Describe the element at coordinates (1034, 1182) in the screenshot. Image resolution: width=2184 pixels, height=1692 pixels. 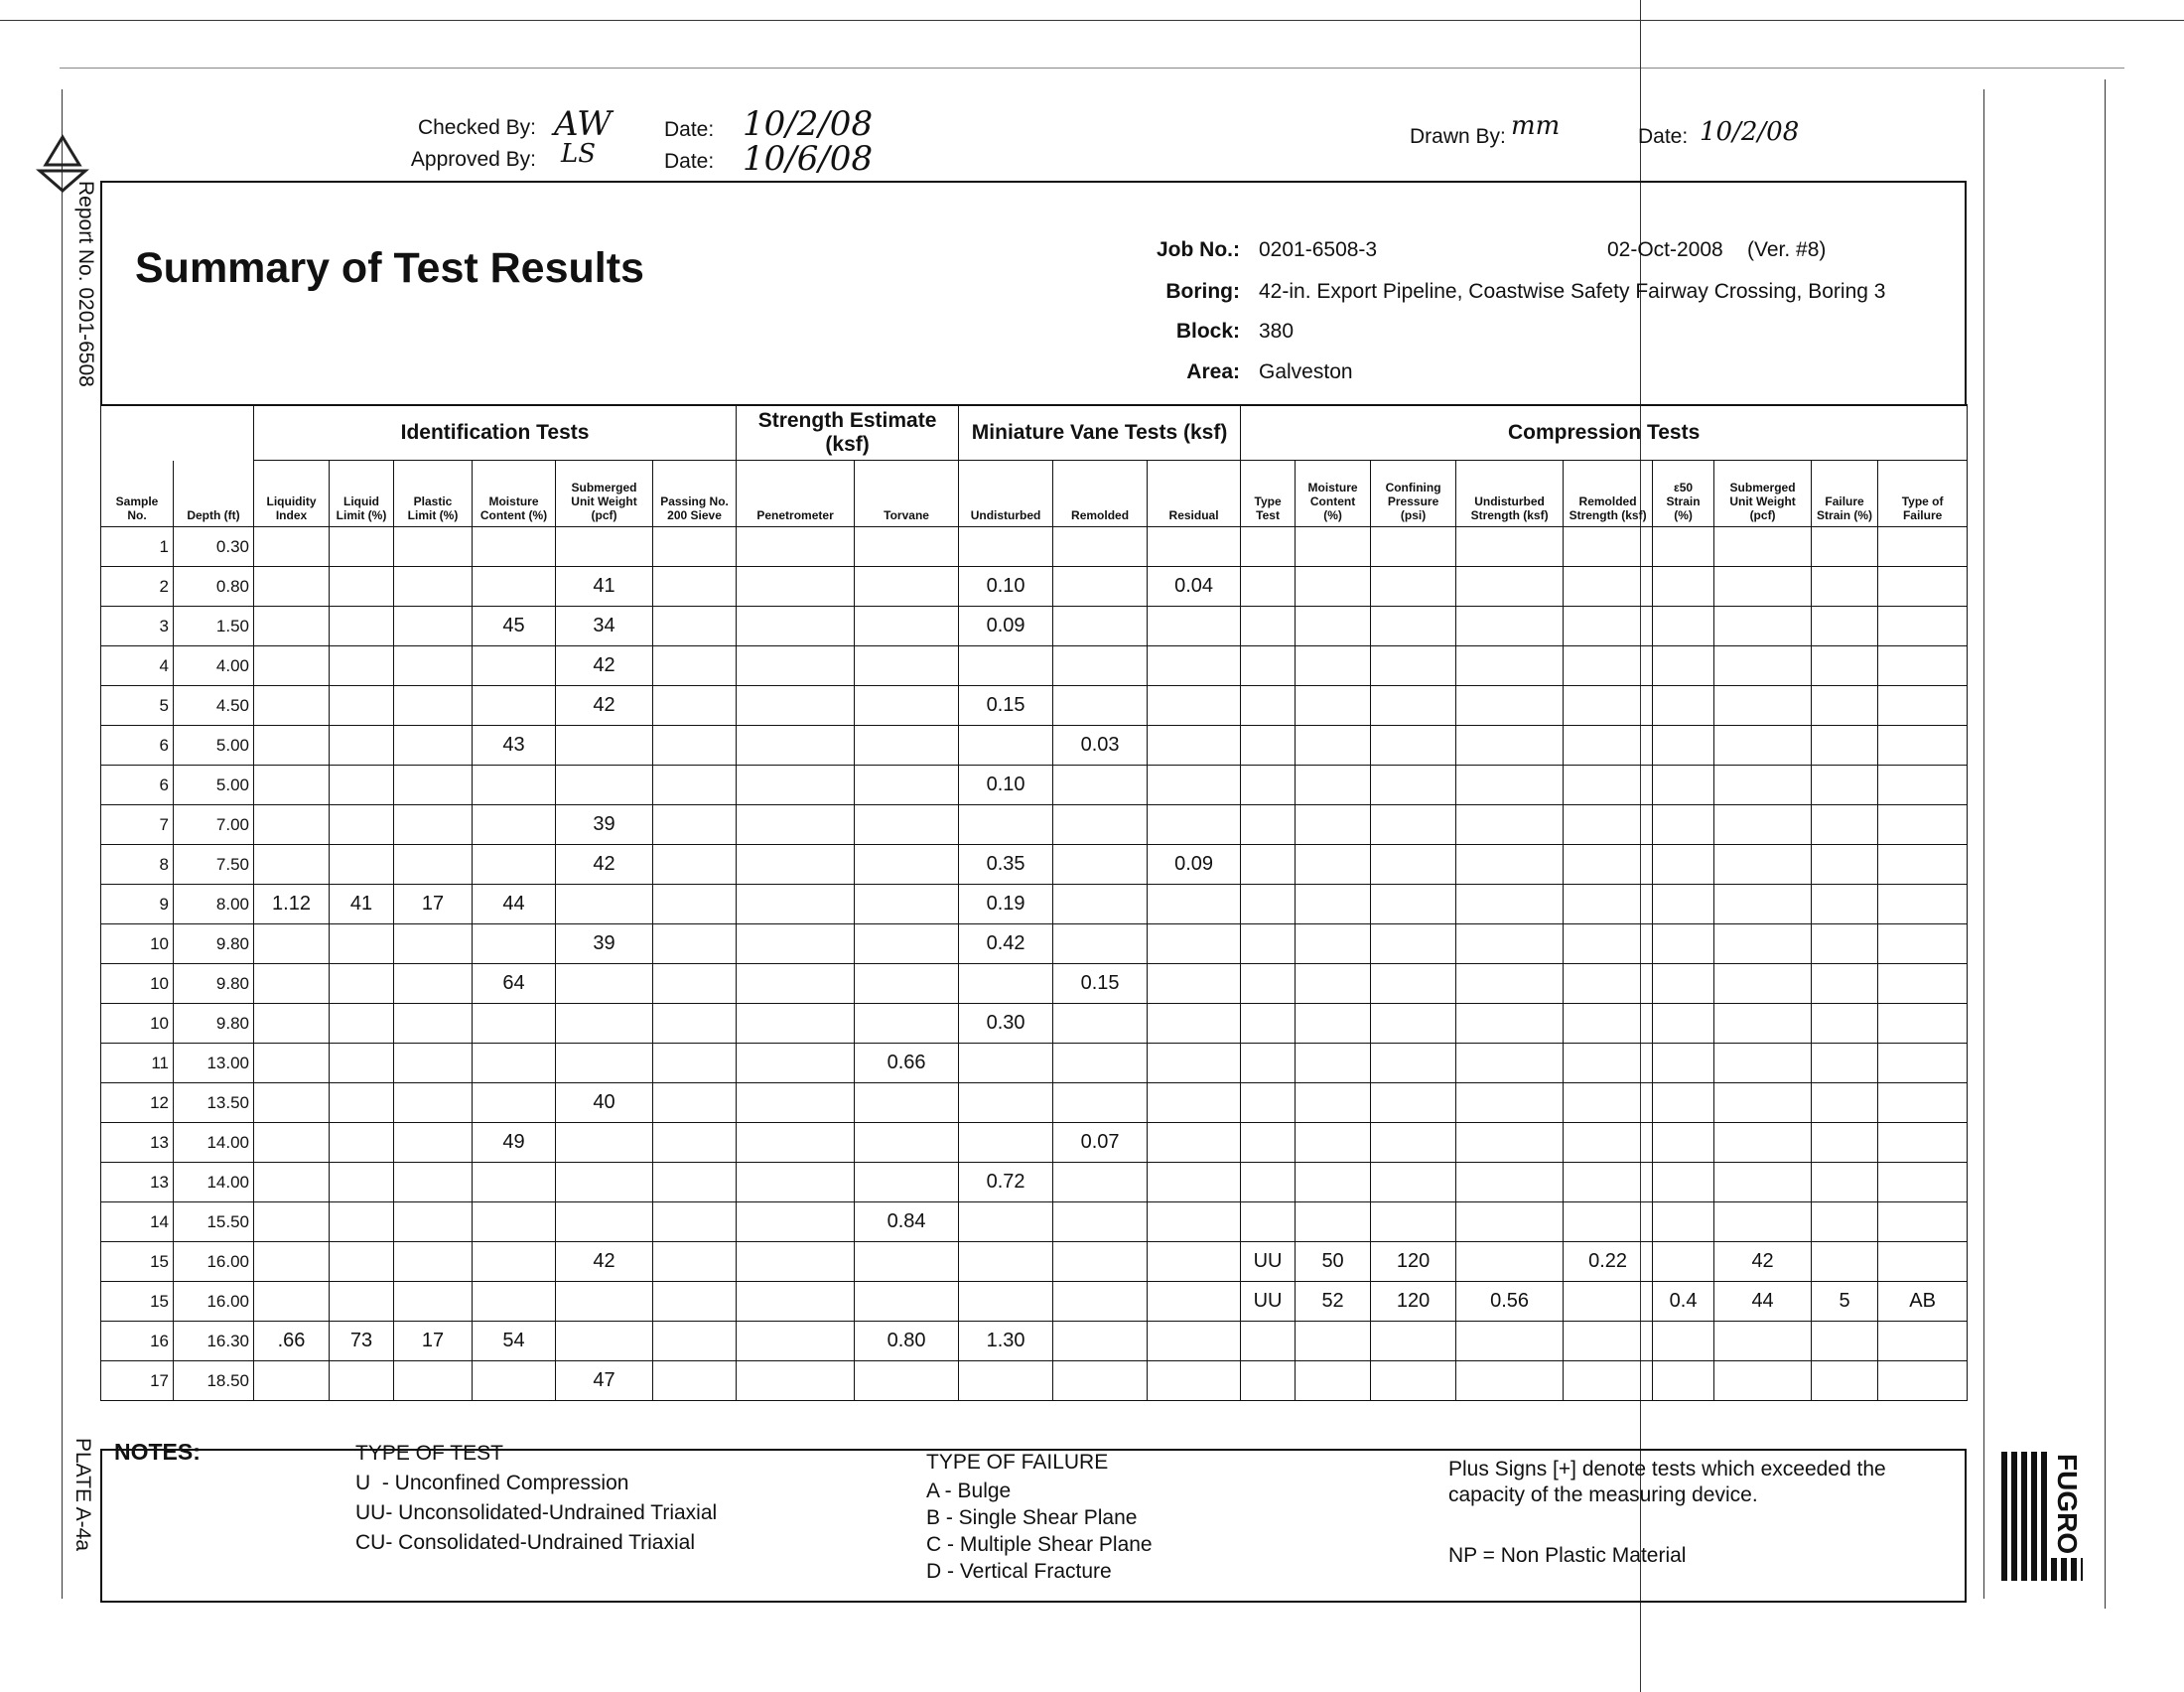
I see `table-row: 13 14.00 0.72` at that location.